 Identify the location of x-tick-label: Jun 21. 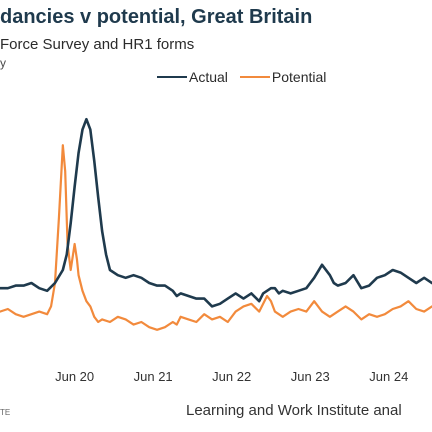
(153, 376).